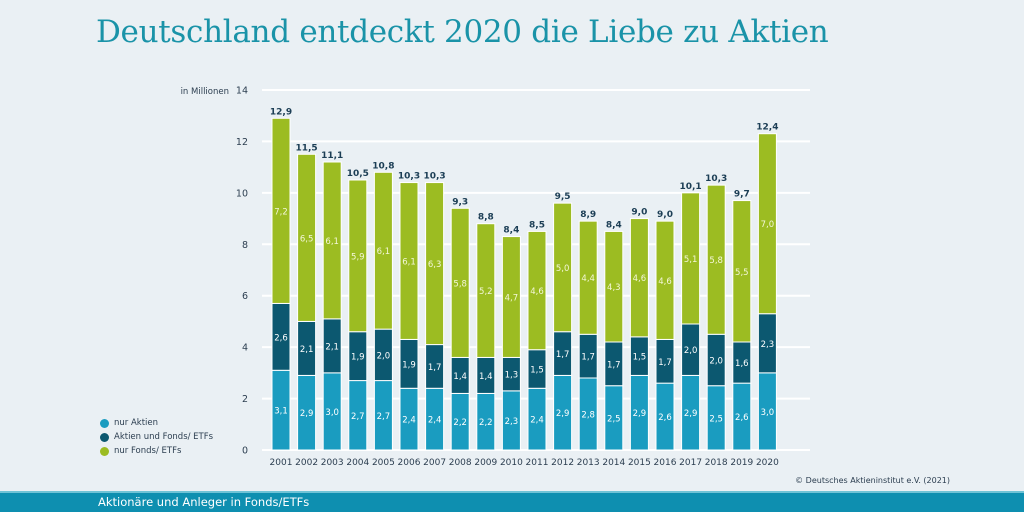 The width and height of the screenshot is (1024, 512). Describe the element at coordinates (460, 202) in the screenshot. I see `total-label: 9,3` at that location.